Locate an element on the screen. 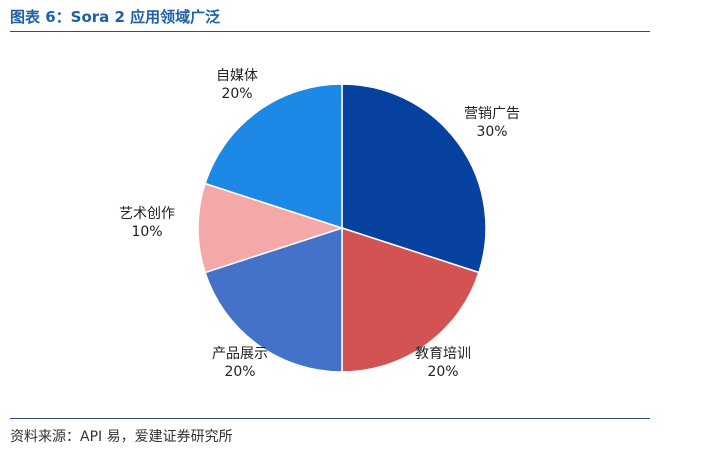 The height and width of the screenshot is (455, 713). slice-category-label: 教育培训 is located at coordinates (443, 354).